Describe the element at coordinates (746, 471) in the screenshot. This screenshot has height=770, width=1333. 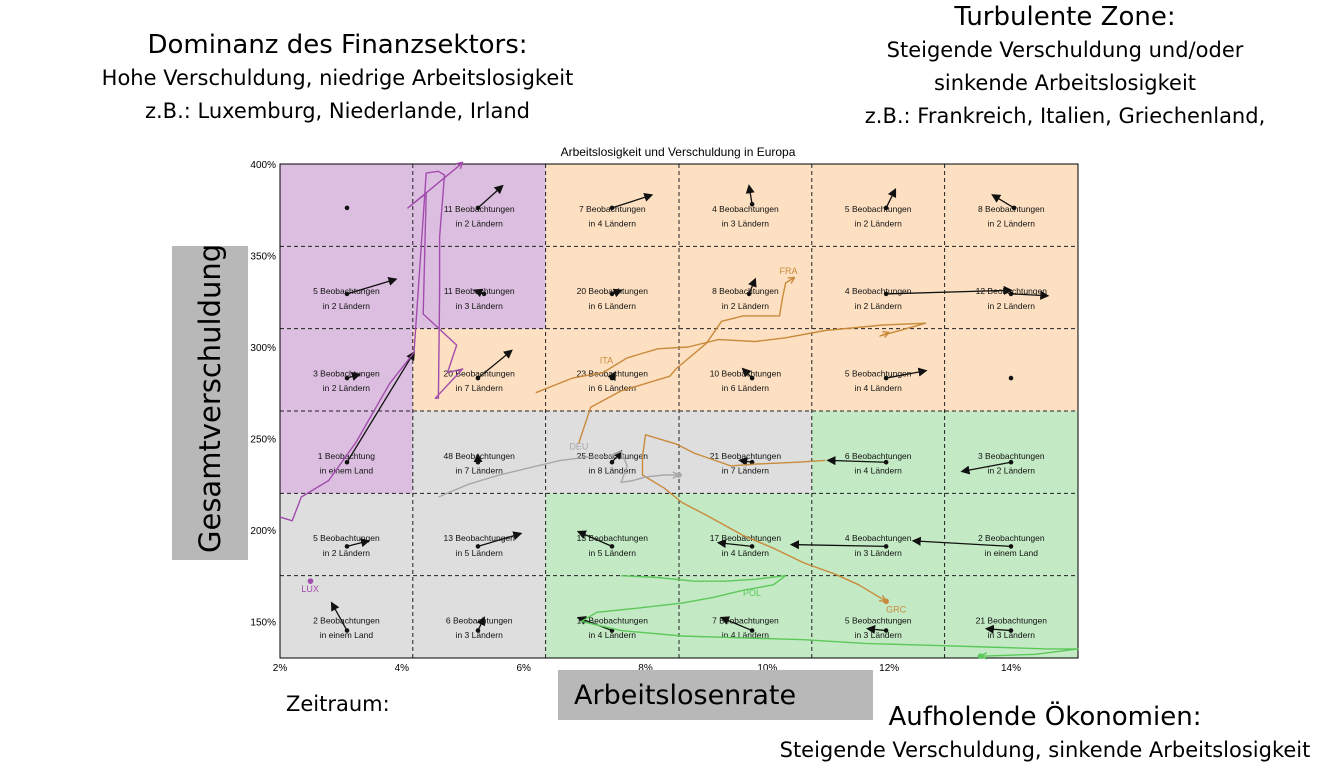
I see `cell-country-label: in 7 Ländern` at that location.